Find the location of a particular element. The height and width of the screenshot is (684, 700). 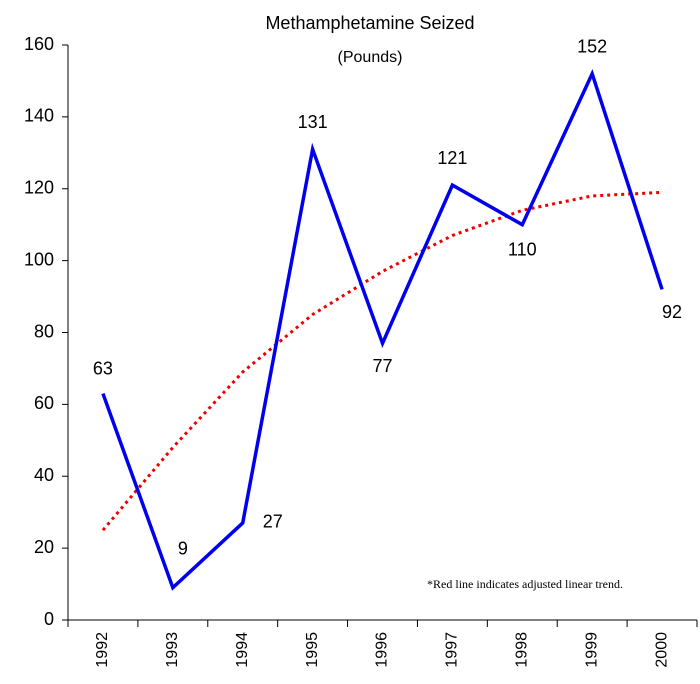

y-tick-label: 60 is located at coordinates (44, 403).